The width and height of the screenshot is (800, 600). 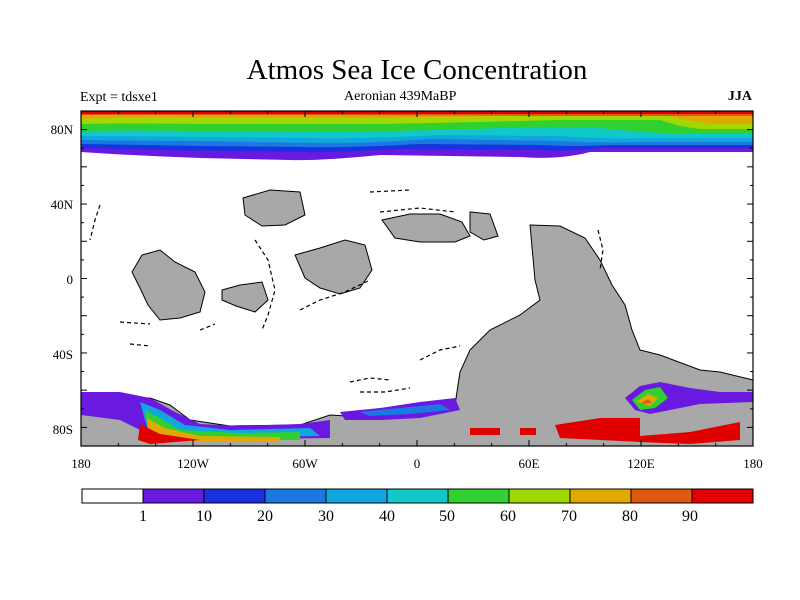 What do you see at coordinates (168, 285) in the screenshot?
I see `western-island` at bounding box center [168, 285].